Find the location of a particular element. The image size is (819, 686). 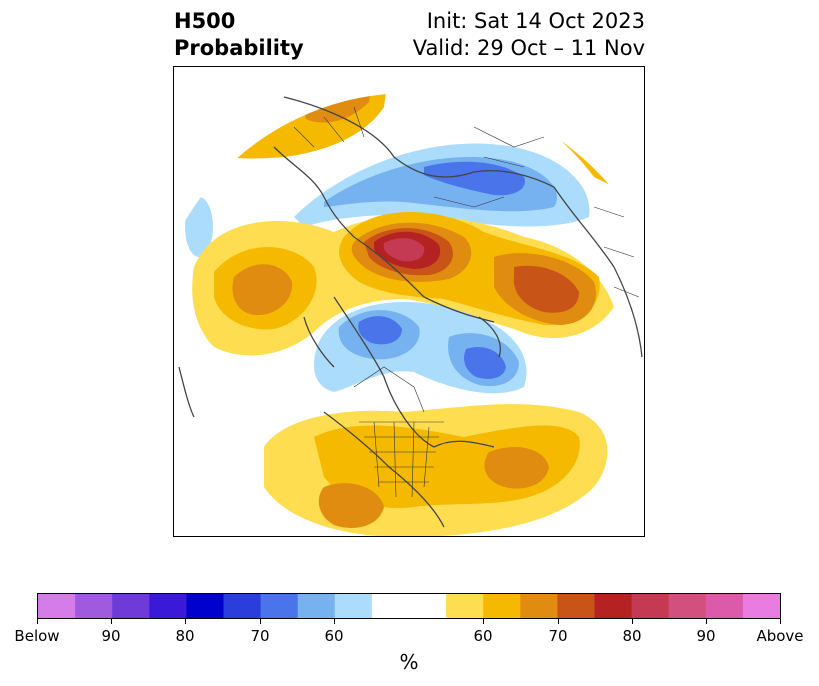

anomaly-below-atlantic is located at coordinates (199, 227).